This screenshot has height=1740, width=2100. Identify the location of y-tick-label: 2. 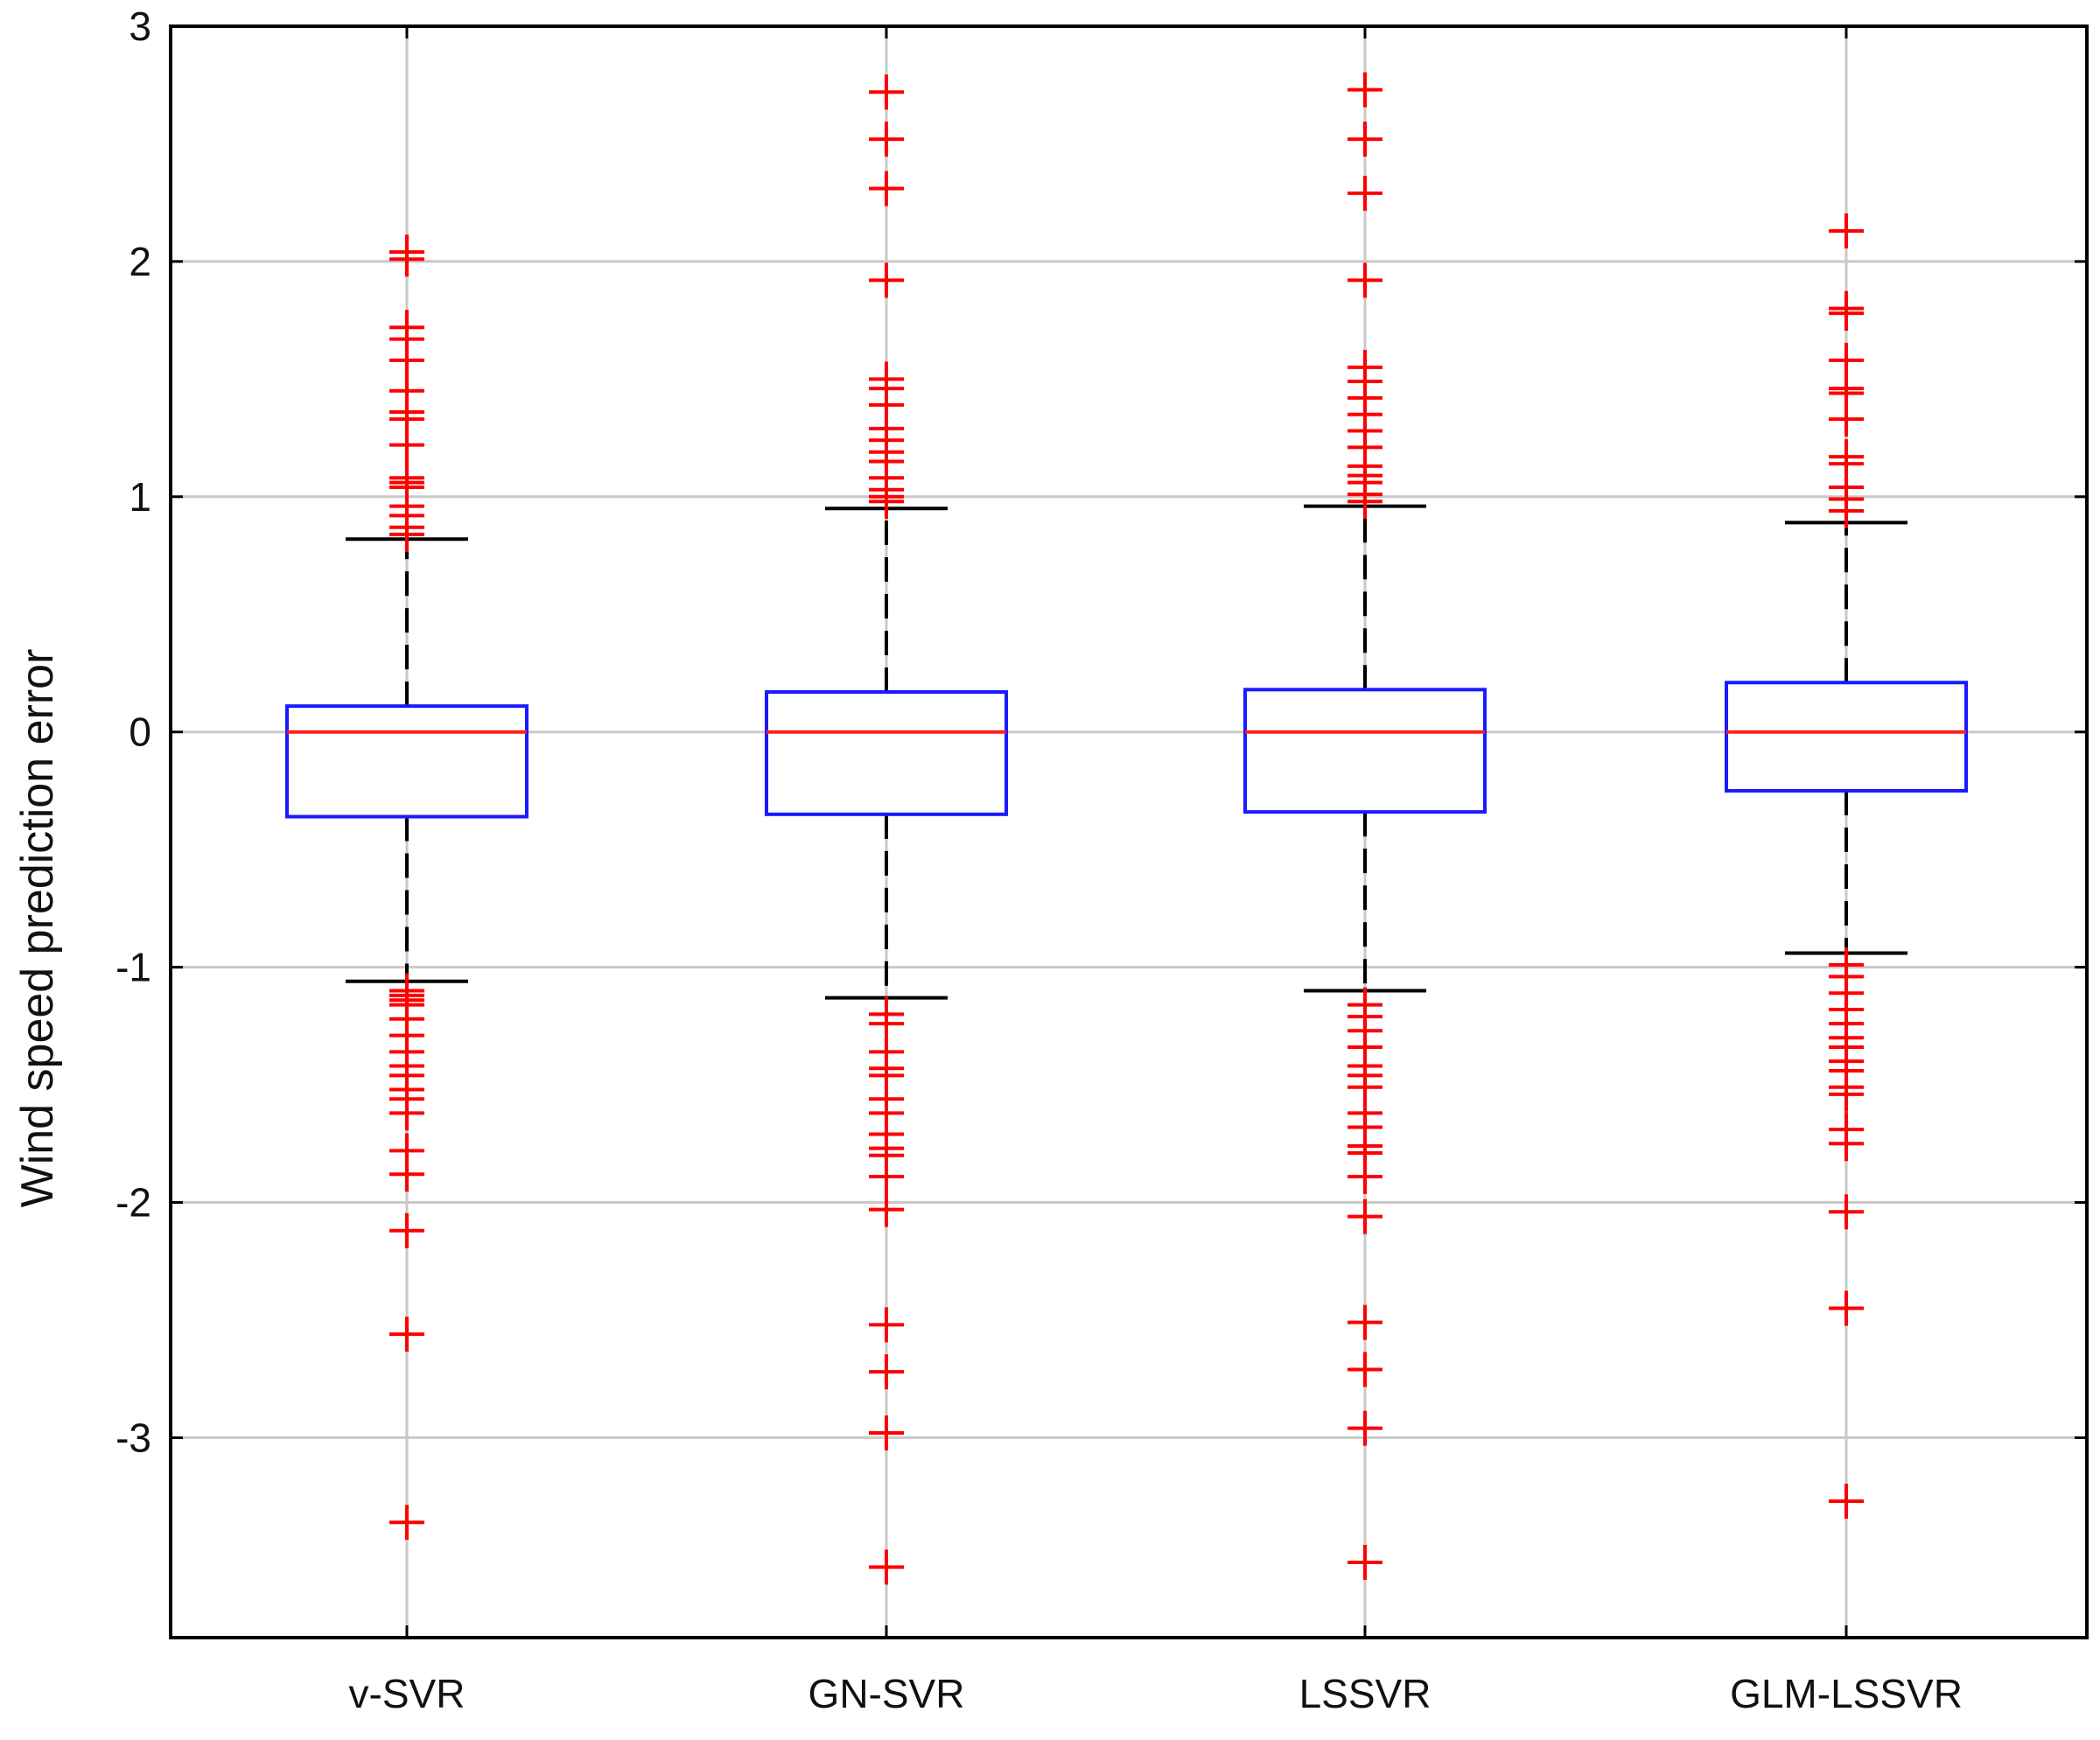
(140, 261).